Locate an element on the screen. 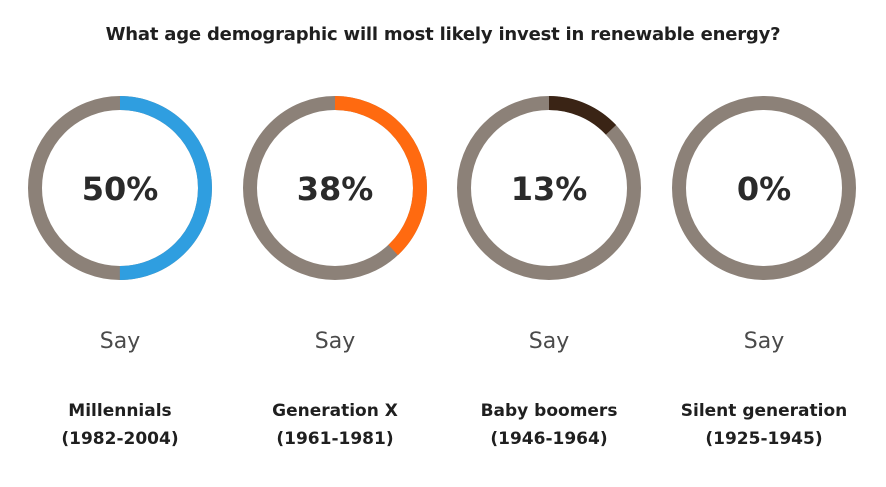 The width and height of the screenshot is (886, 487). group-name-label: Generation X is located at coordinates (335, 411).